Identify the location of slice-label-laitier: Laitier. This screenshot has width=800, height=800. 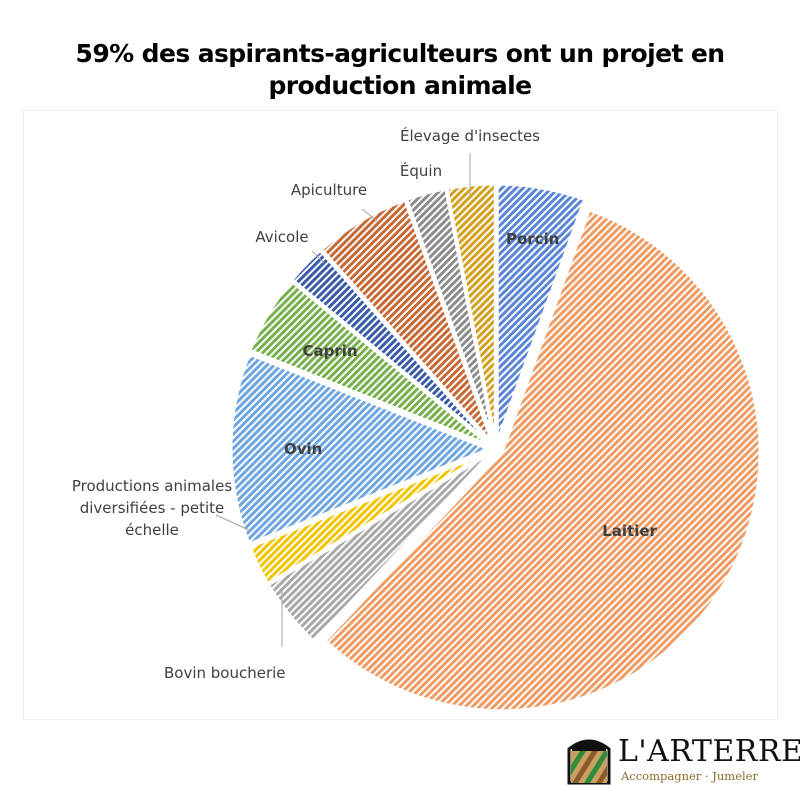
(629, 531).